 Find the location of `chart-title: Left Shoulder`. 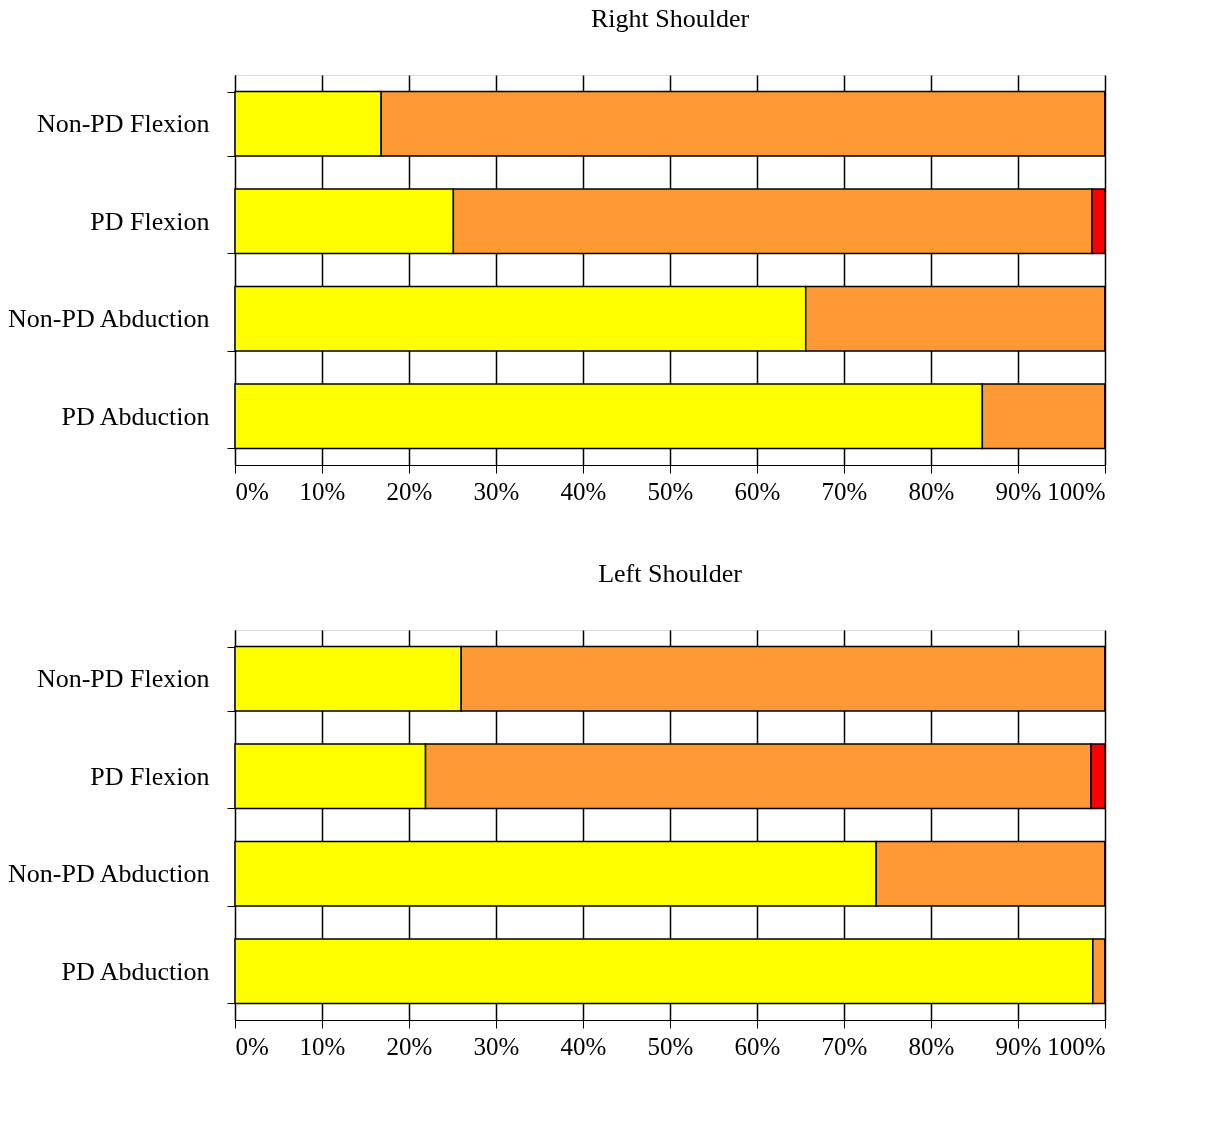

chart-title: Left Shoulder is located at coordinates (670, 573).